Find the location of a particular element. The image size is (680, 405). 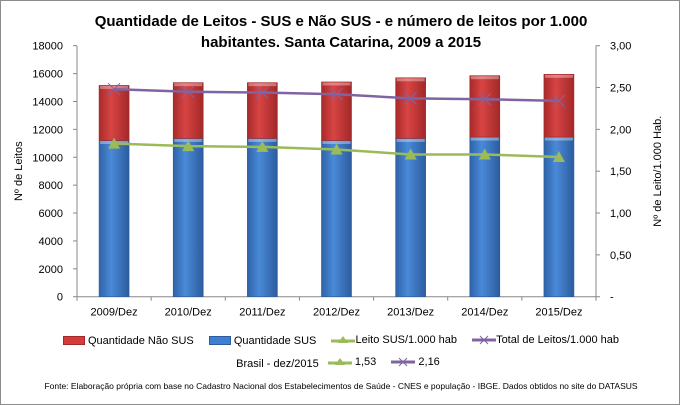

legend-label: Total de Leitos/1.000 hab is located at coordinates (557, 340).